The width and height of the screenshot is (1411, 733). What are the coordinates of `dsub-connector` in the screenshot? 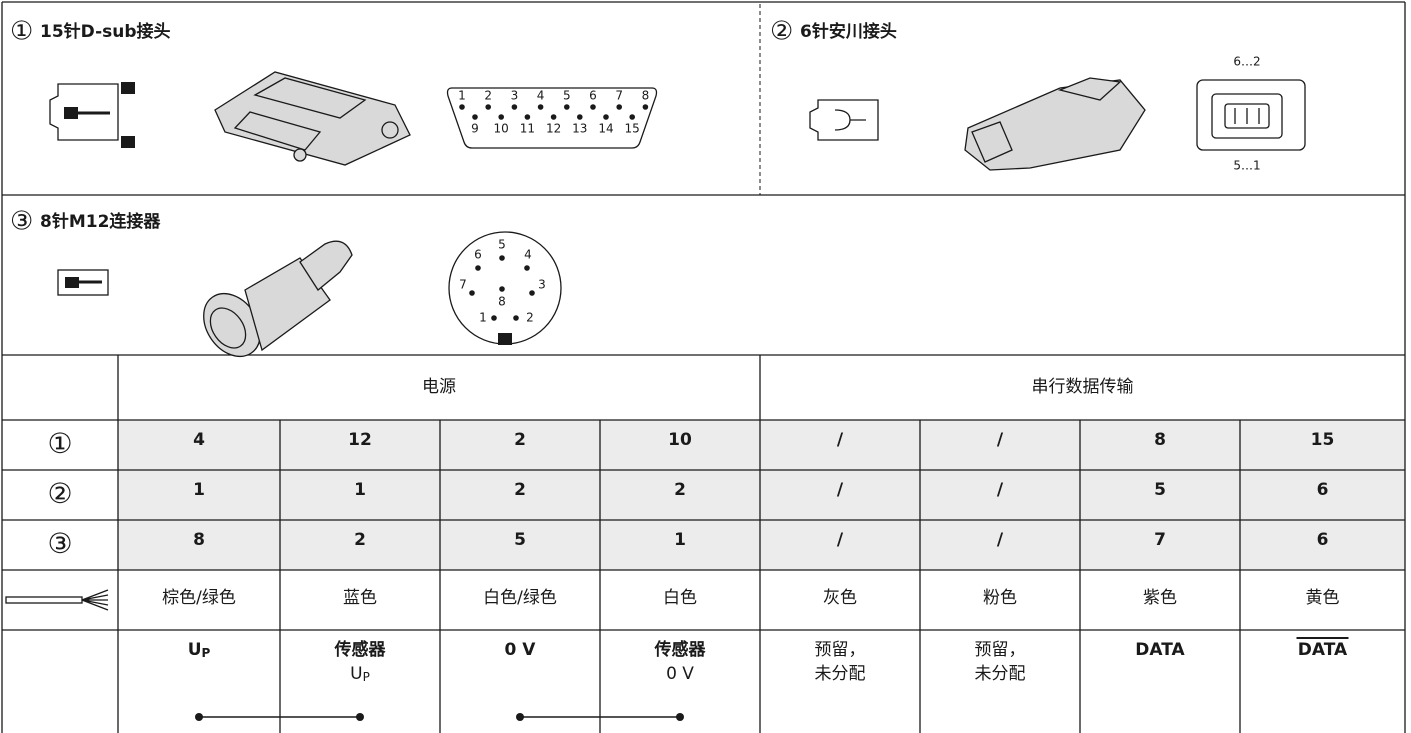 It's located at (312, 118).